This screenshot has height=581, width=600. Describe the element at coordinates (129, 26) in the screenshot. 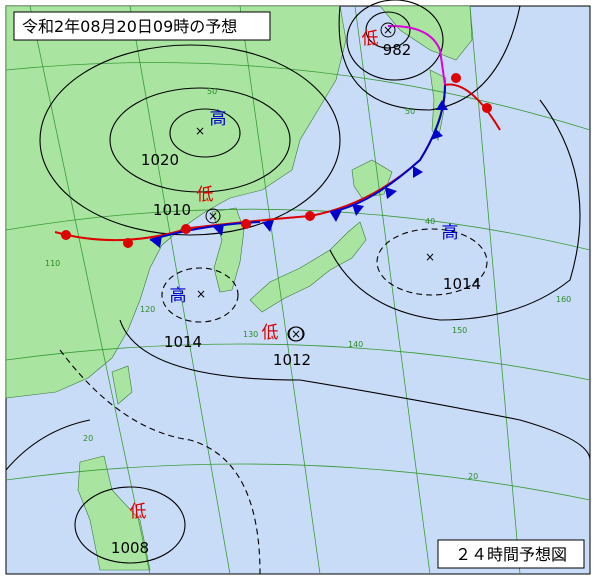

I see `map-title: 令和2年08月20日09時の予想` at that location.